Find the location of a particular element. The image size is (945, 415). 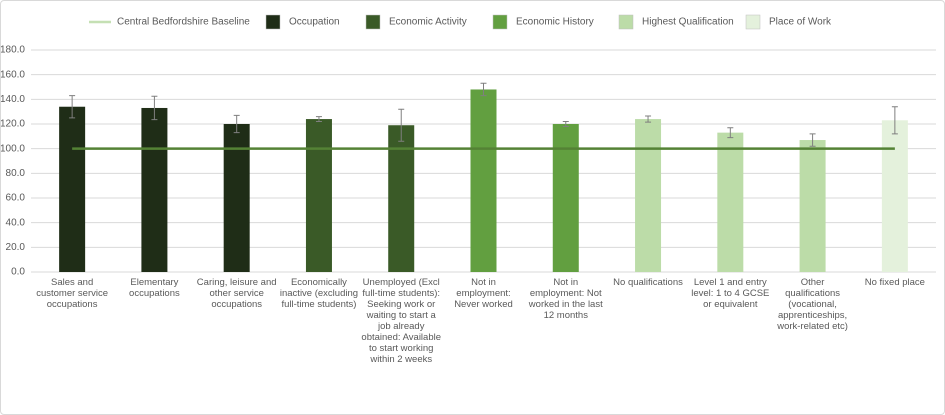

y-tick-label: 80.0 is located at coordinates (16, 173).